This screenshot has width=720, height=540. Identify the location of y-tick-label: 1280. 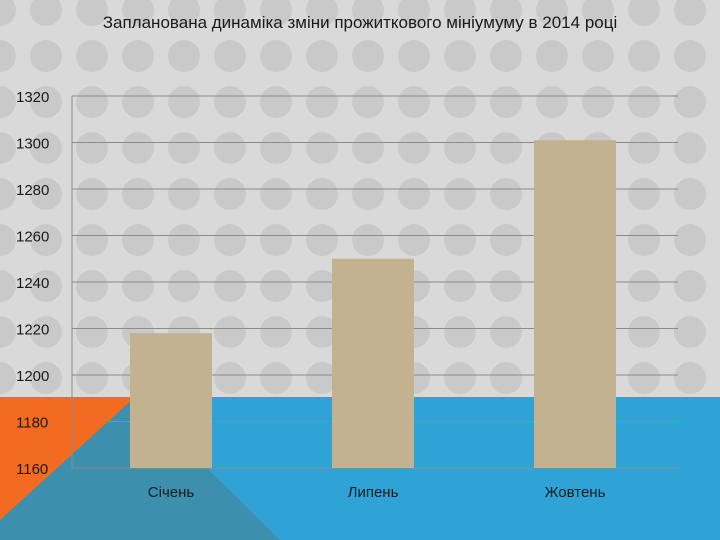
(32, 190).